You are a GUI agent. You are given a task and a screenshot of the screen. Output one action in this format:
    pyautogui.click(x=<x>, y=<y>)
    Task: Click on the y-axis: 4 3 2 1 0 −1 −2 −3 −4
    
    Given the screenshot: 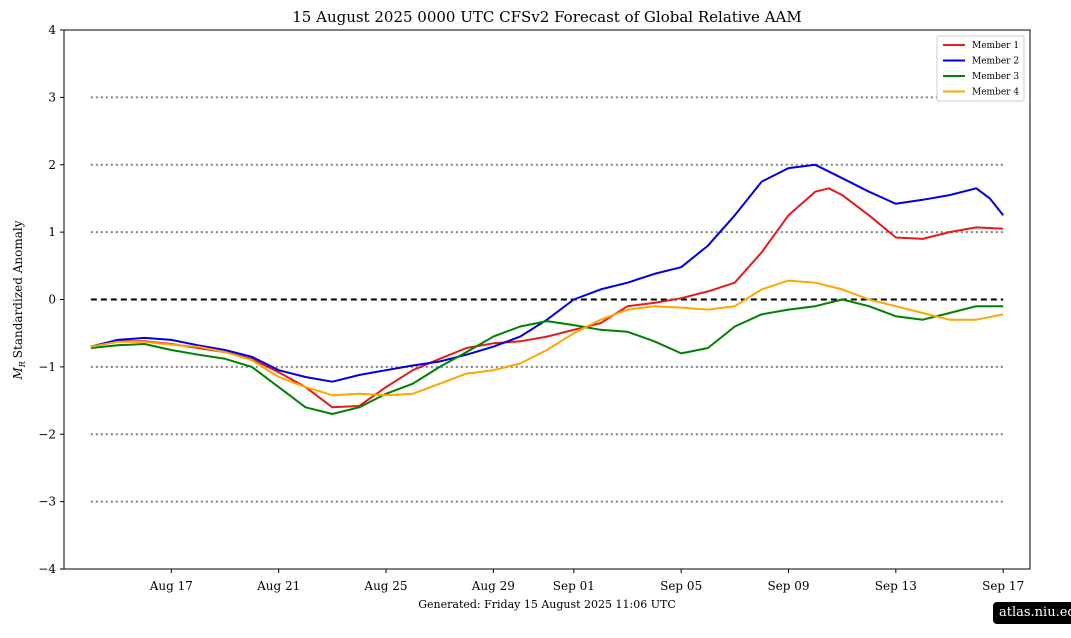 What is the action you would take?
    pyautogui.click(x=51, y=299)
    